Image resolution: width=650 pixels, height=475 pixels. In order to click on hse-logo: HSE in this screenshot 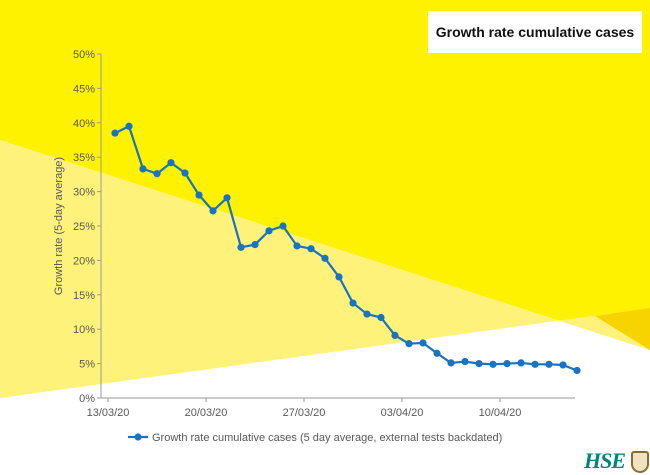, I will do `click(617, 459)`.